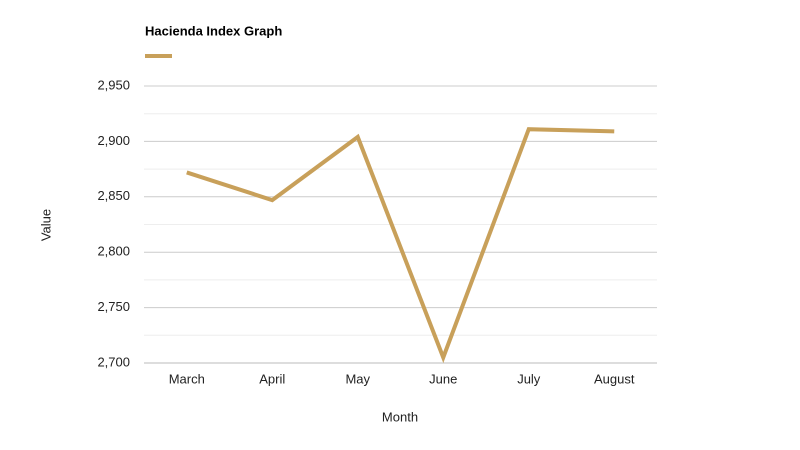  I want to click on x-tick-label: March, so click(187, 378).